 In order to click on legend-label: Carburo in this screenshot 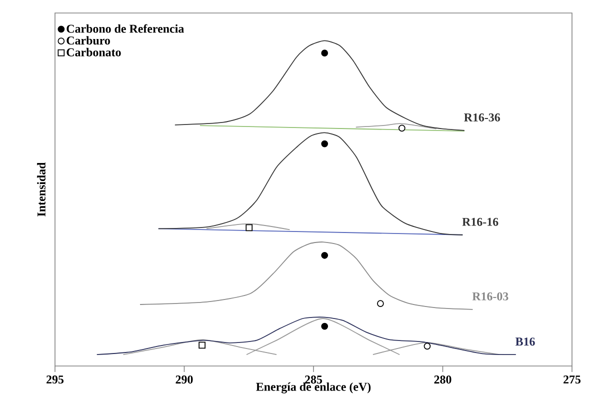, I will do `click(88, 40)`.